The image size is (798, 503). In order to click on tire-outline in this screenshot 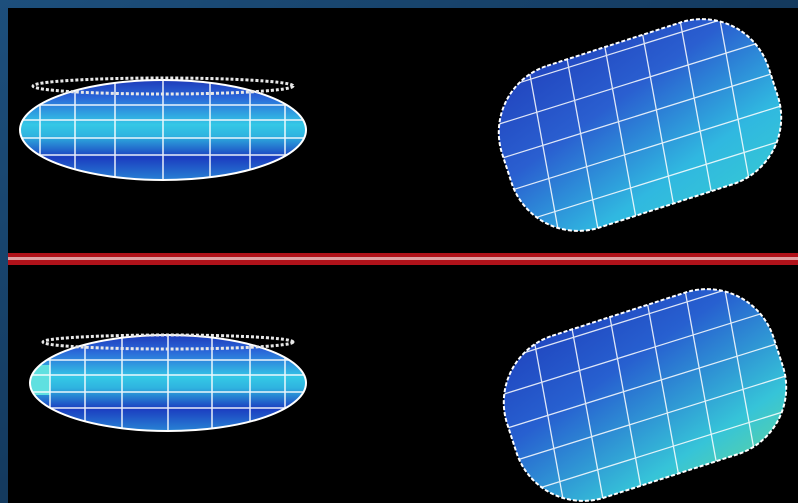, I will do `click(163, 130)`.